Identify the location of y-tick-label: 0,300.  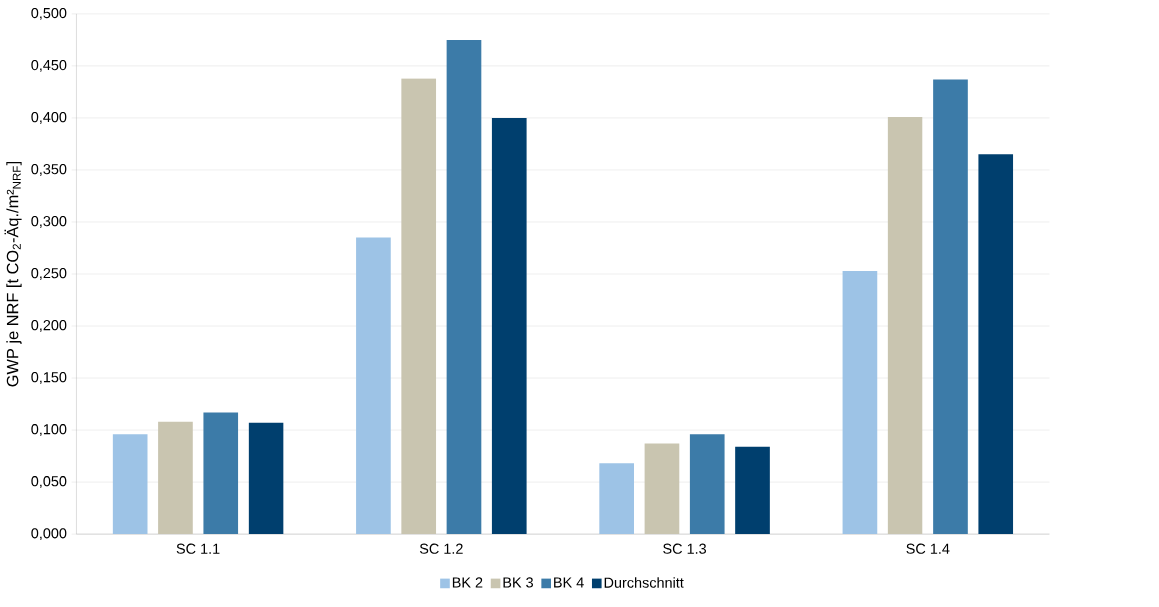
(49, 222).